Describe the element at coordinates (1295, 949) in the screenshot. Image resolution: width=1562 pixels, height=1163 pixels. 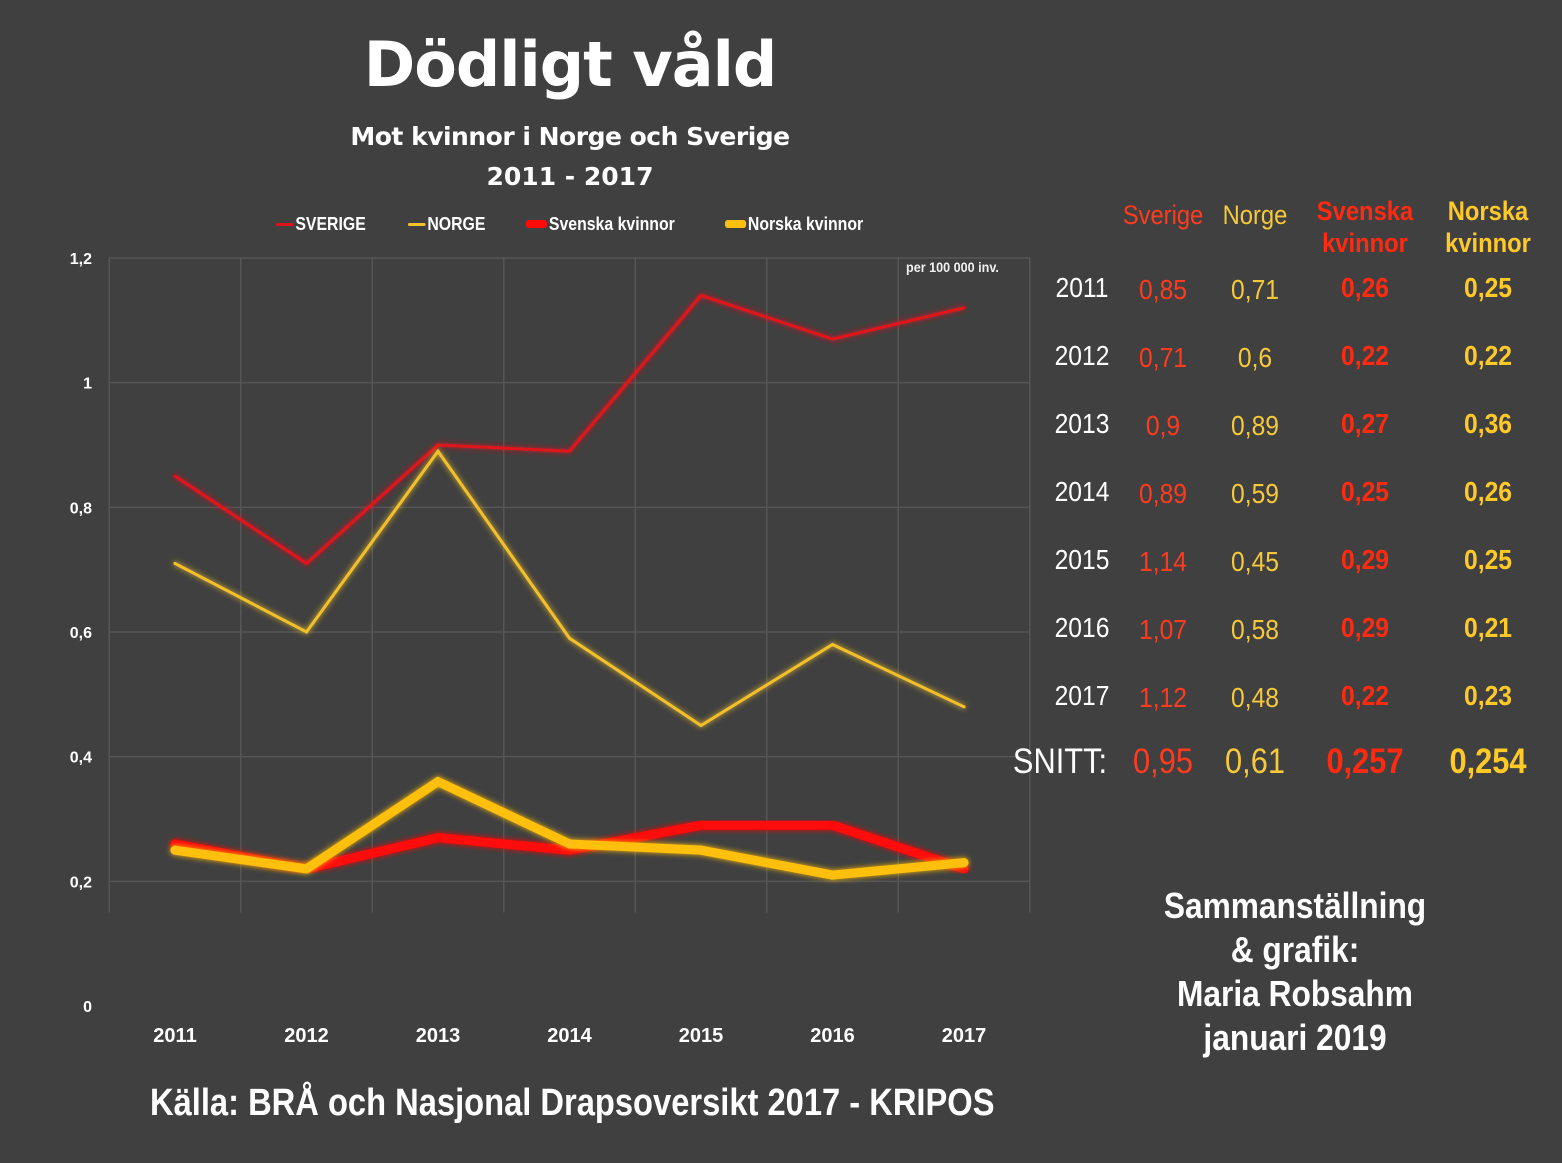
I see `credit-line-2: & grafik:` at that location.